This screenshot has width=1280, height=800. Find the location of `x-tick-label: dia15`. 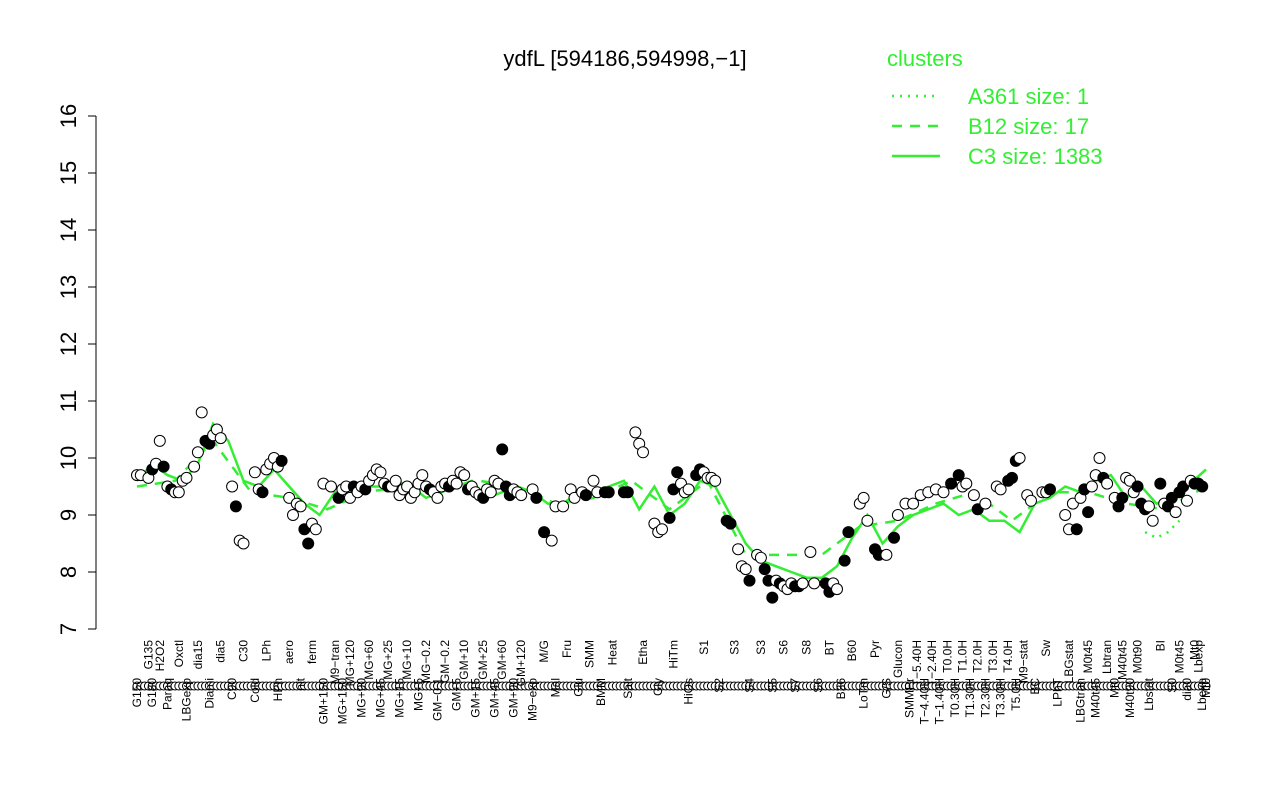

x-tick-label: dia15 is located at coordinates (198, 655).